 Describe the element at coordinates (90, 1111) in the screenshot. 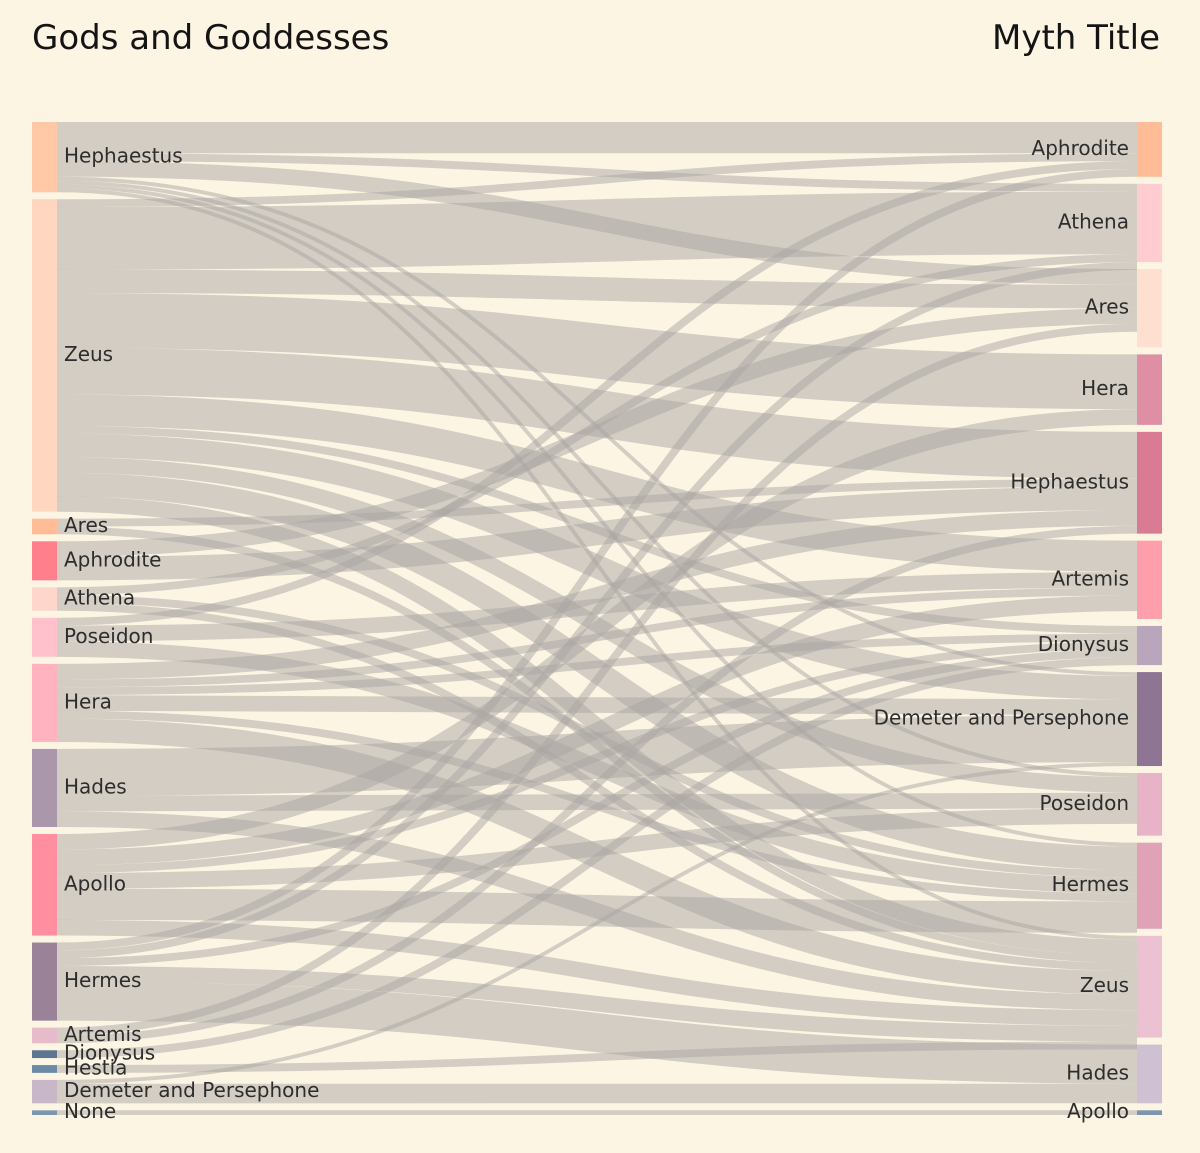

I see `left-node-label-none: None` at that location.